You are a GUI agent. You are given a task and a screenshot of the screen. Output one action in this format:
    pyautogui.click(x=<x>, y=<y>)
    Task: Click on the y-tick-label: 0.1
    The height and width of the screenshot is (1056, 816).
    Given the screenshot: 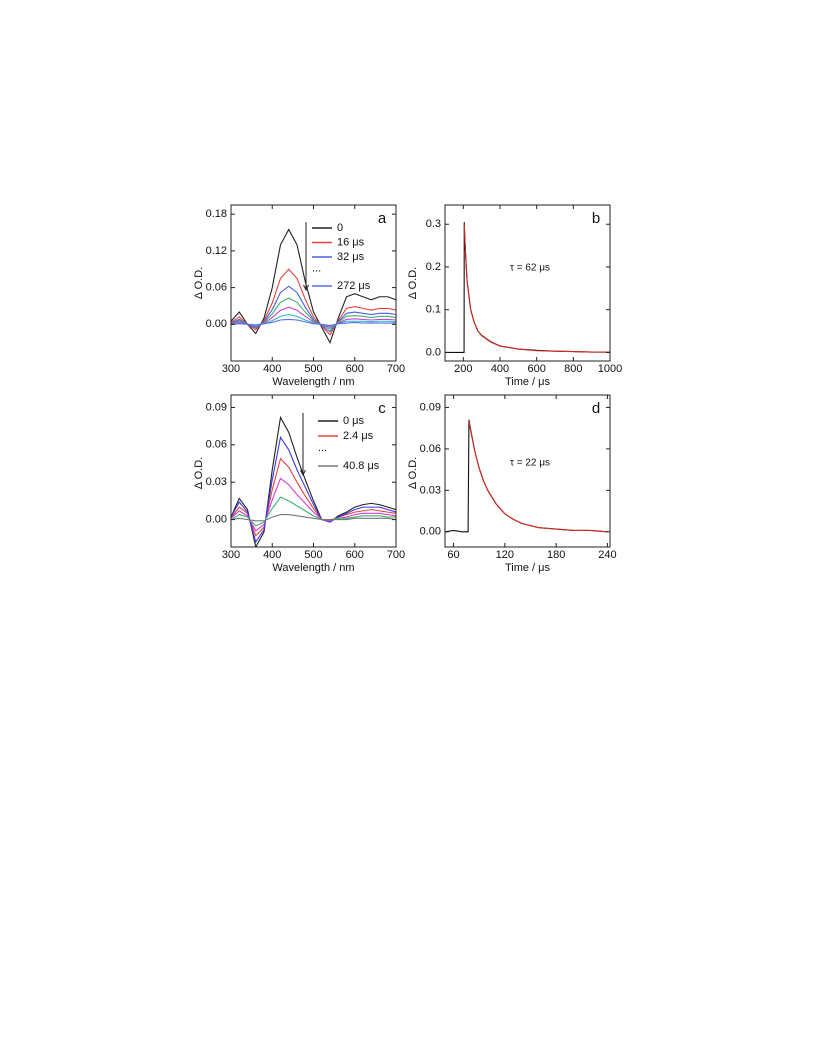 What is the action you would take?
    pyautogui.click(x=433, y=310)
    